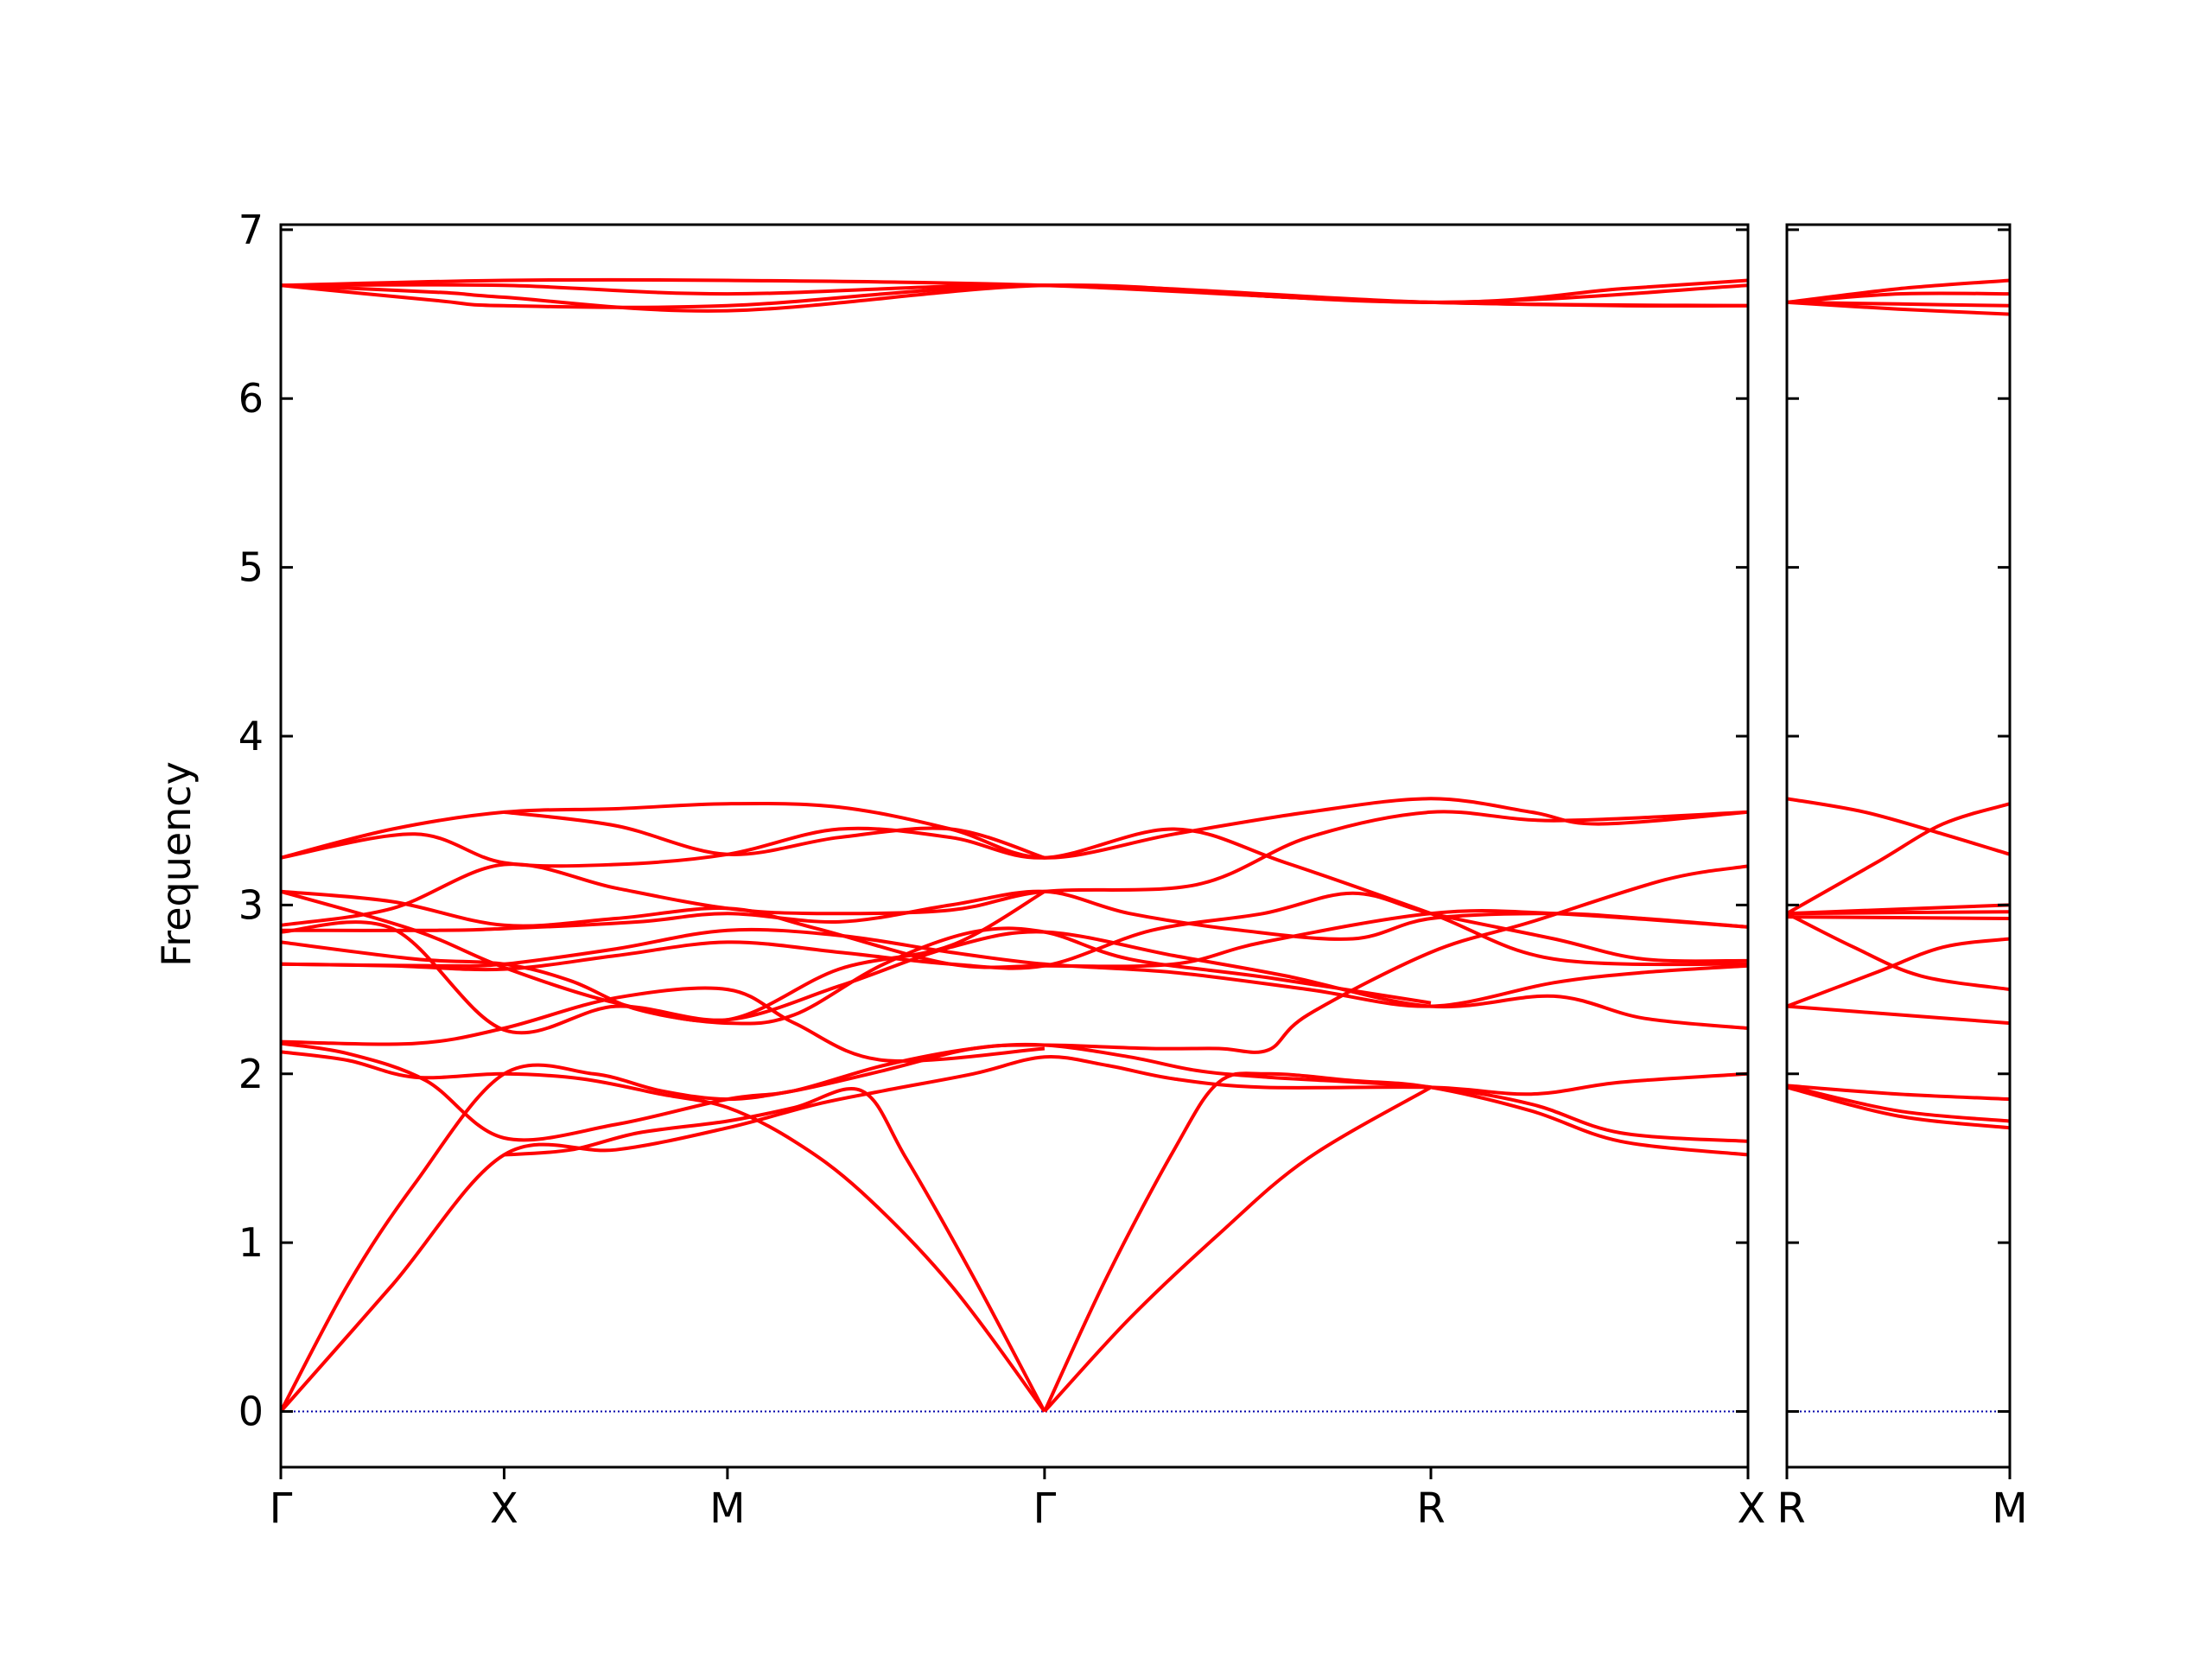  I want to click on y-tick-label: 5, so click(251, 567).